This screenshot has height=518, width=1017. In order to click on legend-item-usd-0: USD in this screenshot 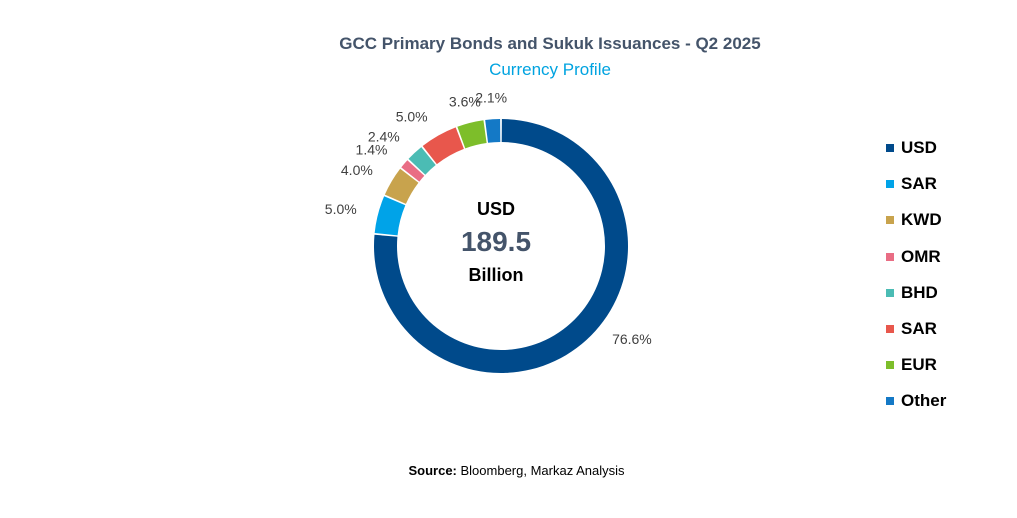, I will do `click(916, 148)`.